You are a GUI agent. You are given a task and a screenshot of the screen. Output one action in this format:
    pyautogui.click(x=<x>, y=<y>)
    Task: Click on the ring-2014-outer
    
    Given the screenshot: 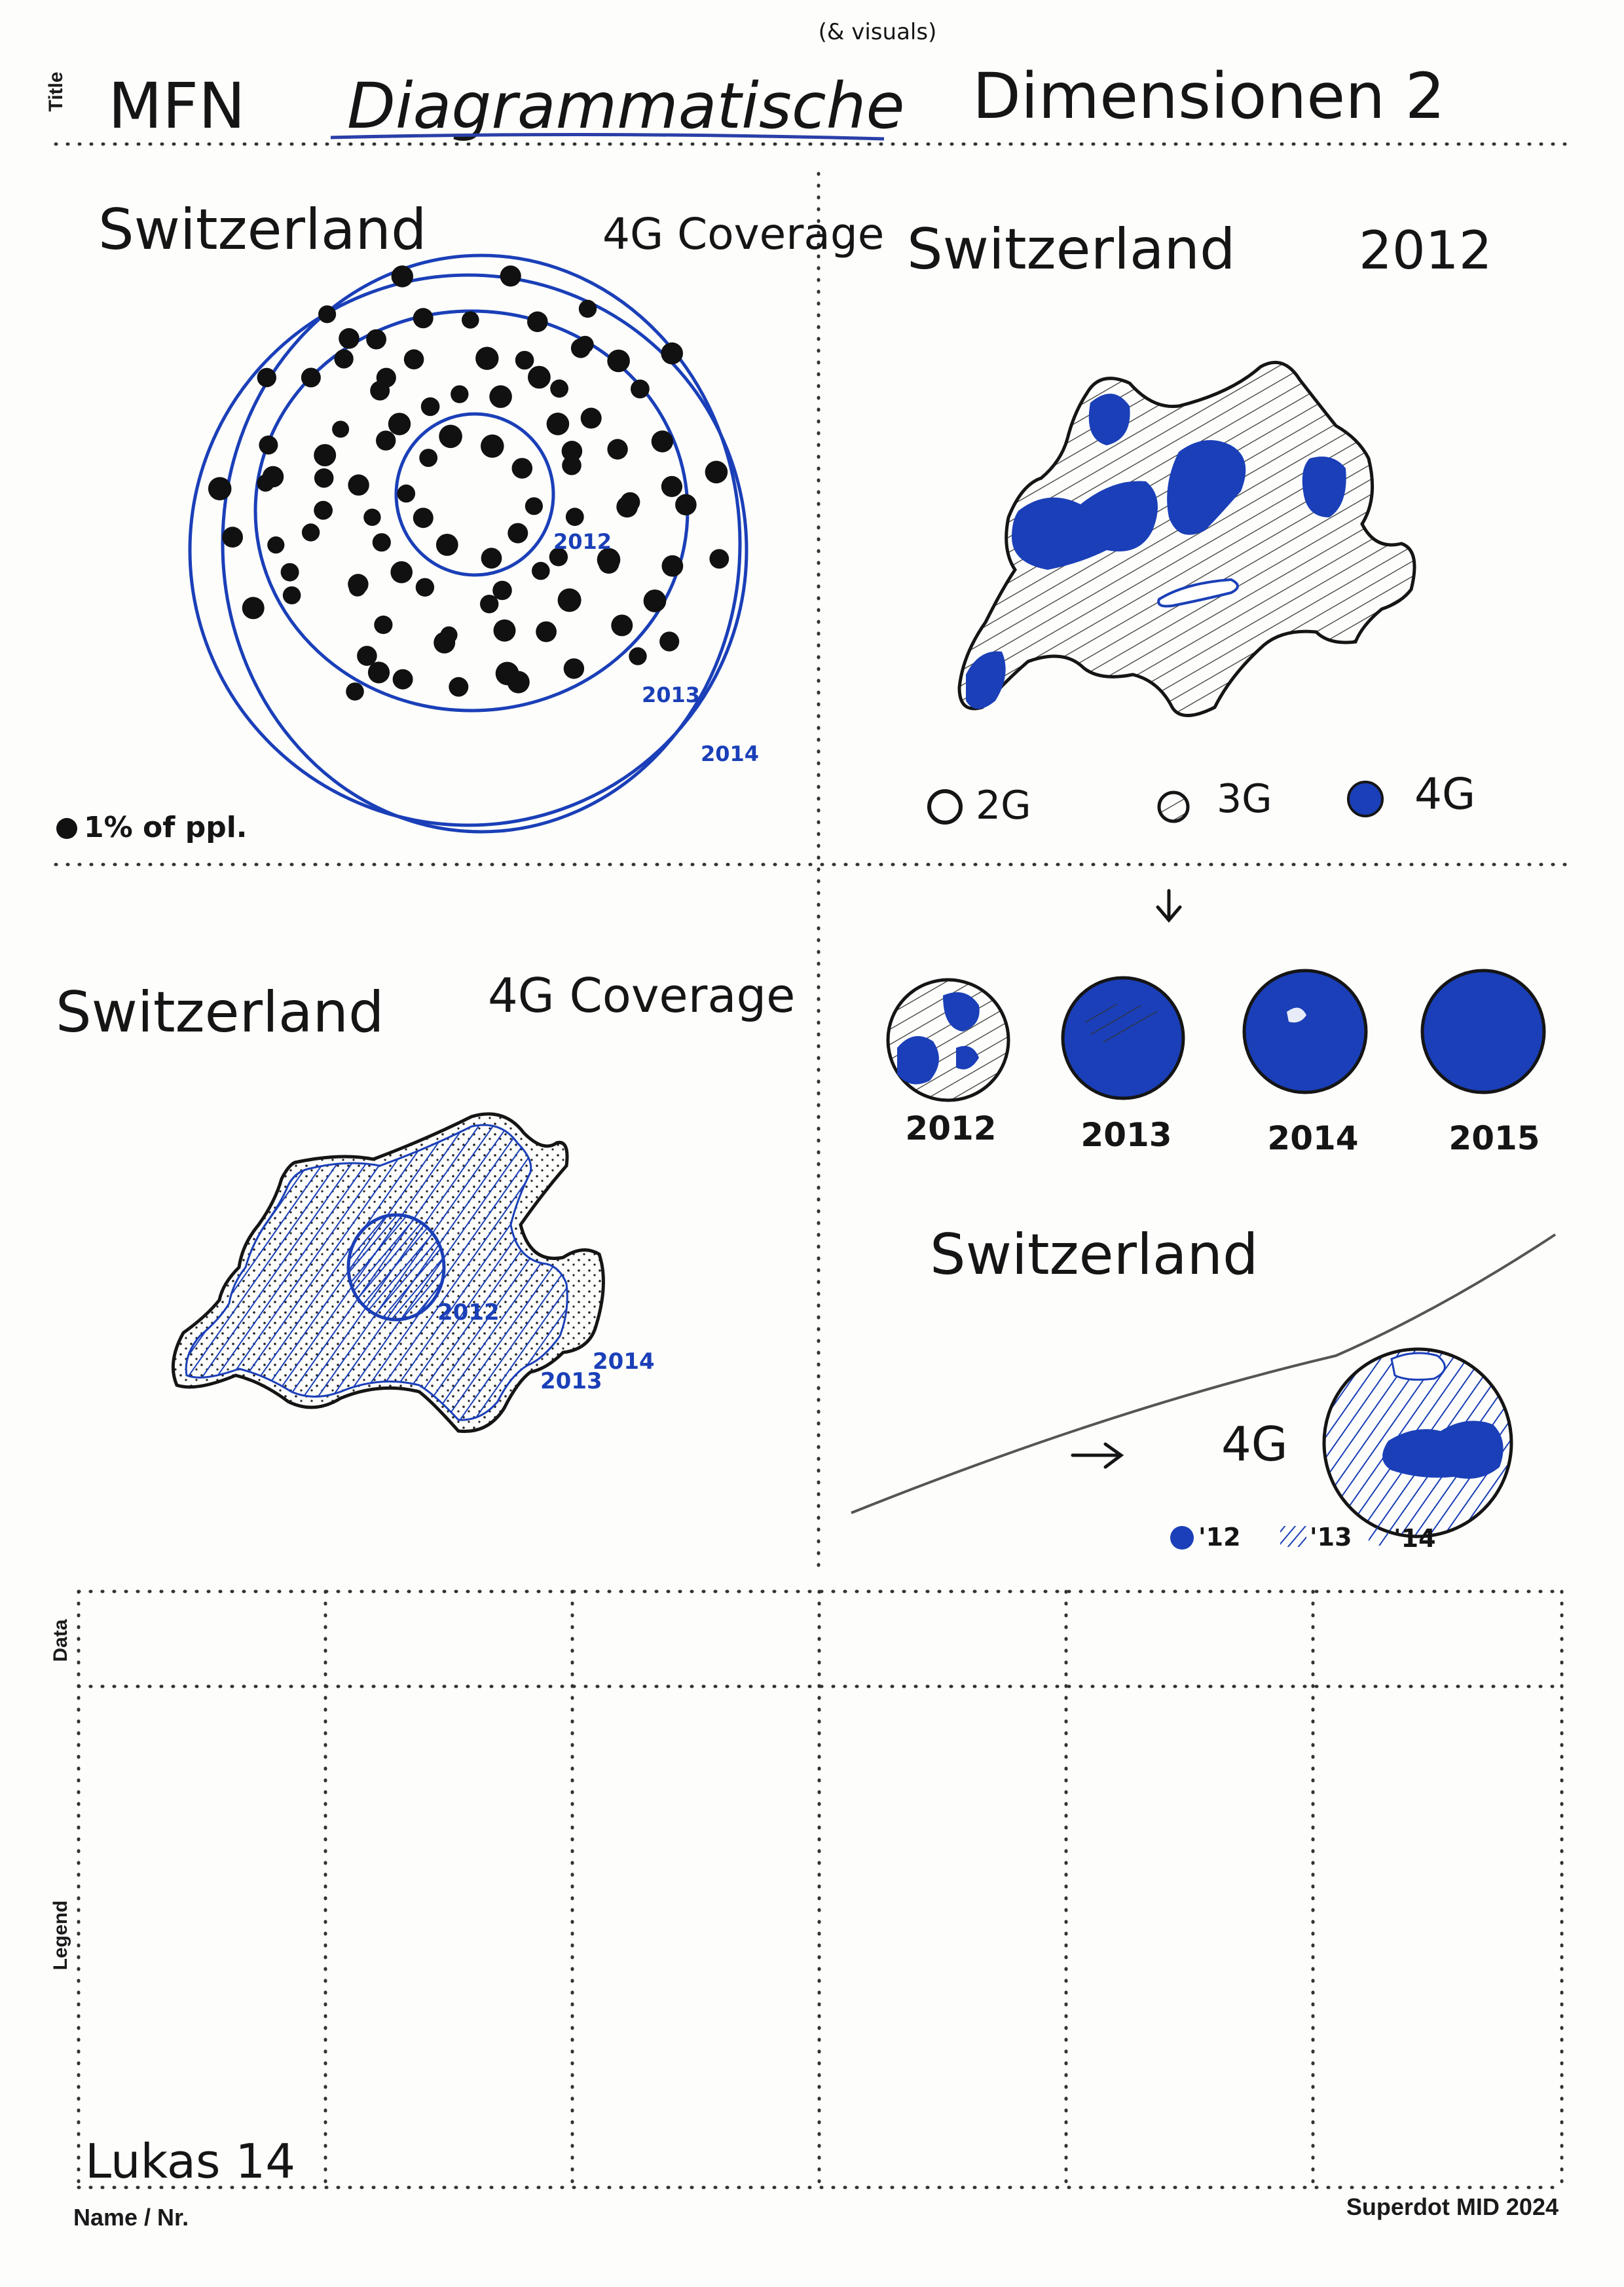 What is the action you would take?
    pyautogui.click(x=481, y=543)
    